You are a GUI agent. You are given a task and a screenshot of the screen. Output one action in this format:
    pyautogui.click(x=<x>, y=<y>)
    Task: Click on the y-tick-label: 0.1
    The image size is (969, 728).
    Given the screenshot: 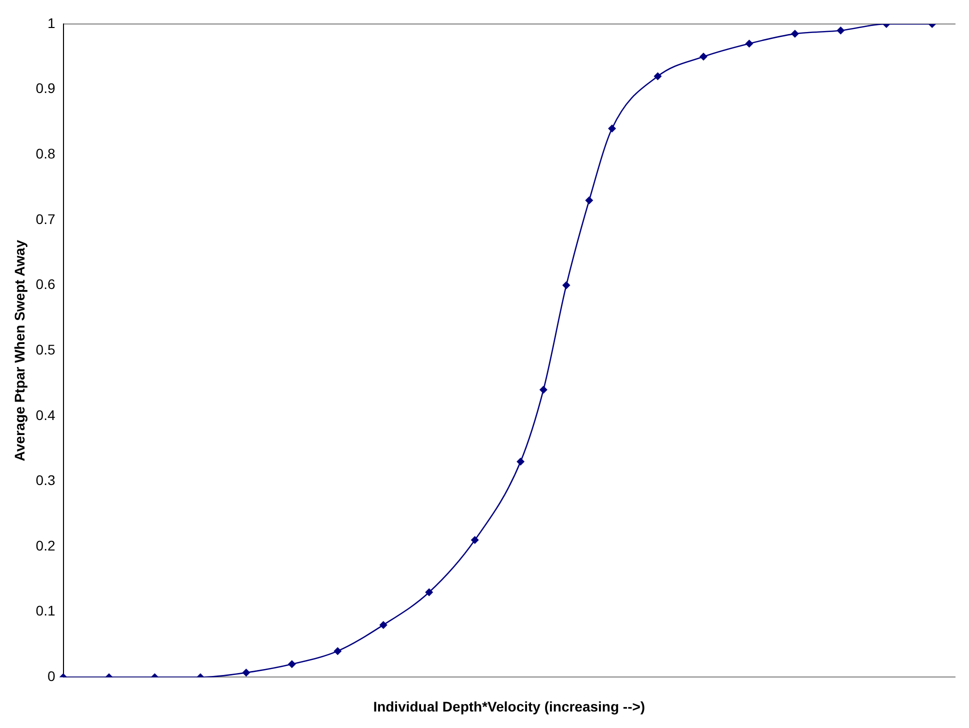 What is the action you would take?
    pyautogui.click(x=46, y=610)
    